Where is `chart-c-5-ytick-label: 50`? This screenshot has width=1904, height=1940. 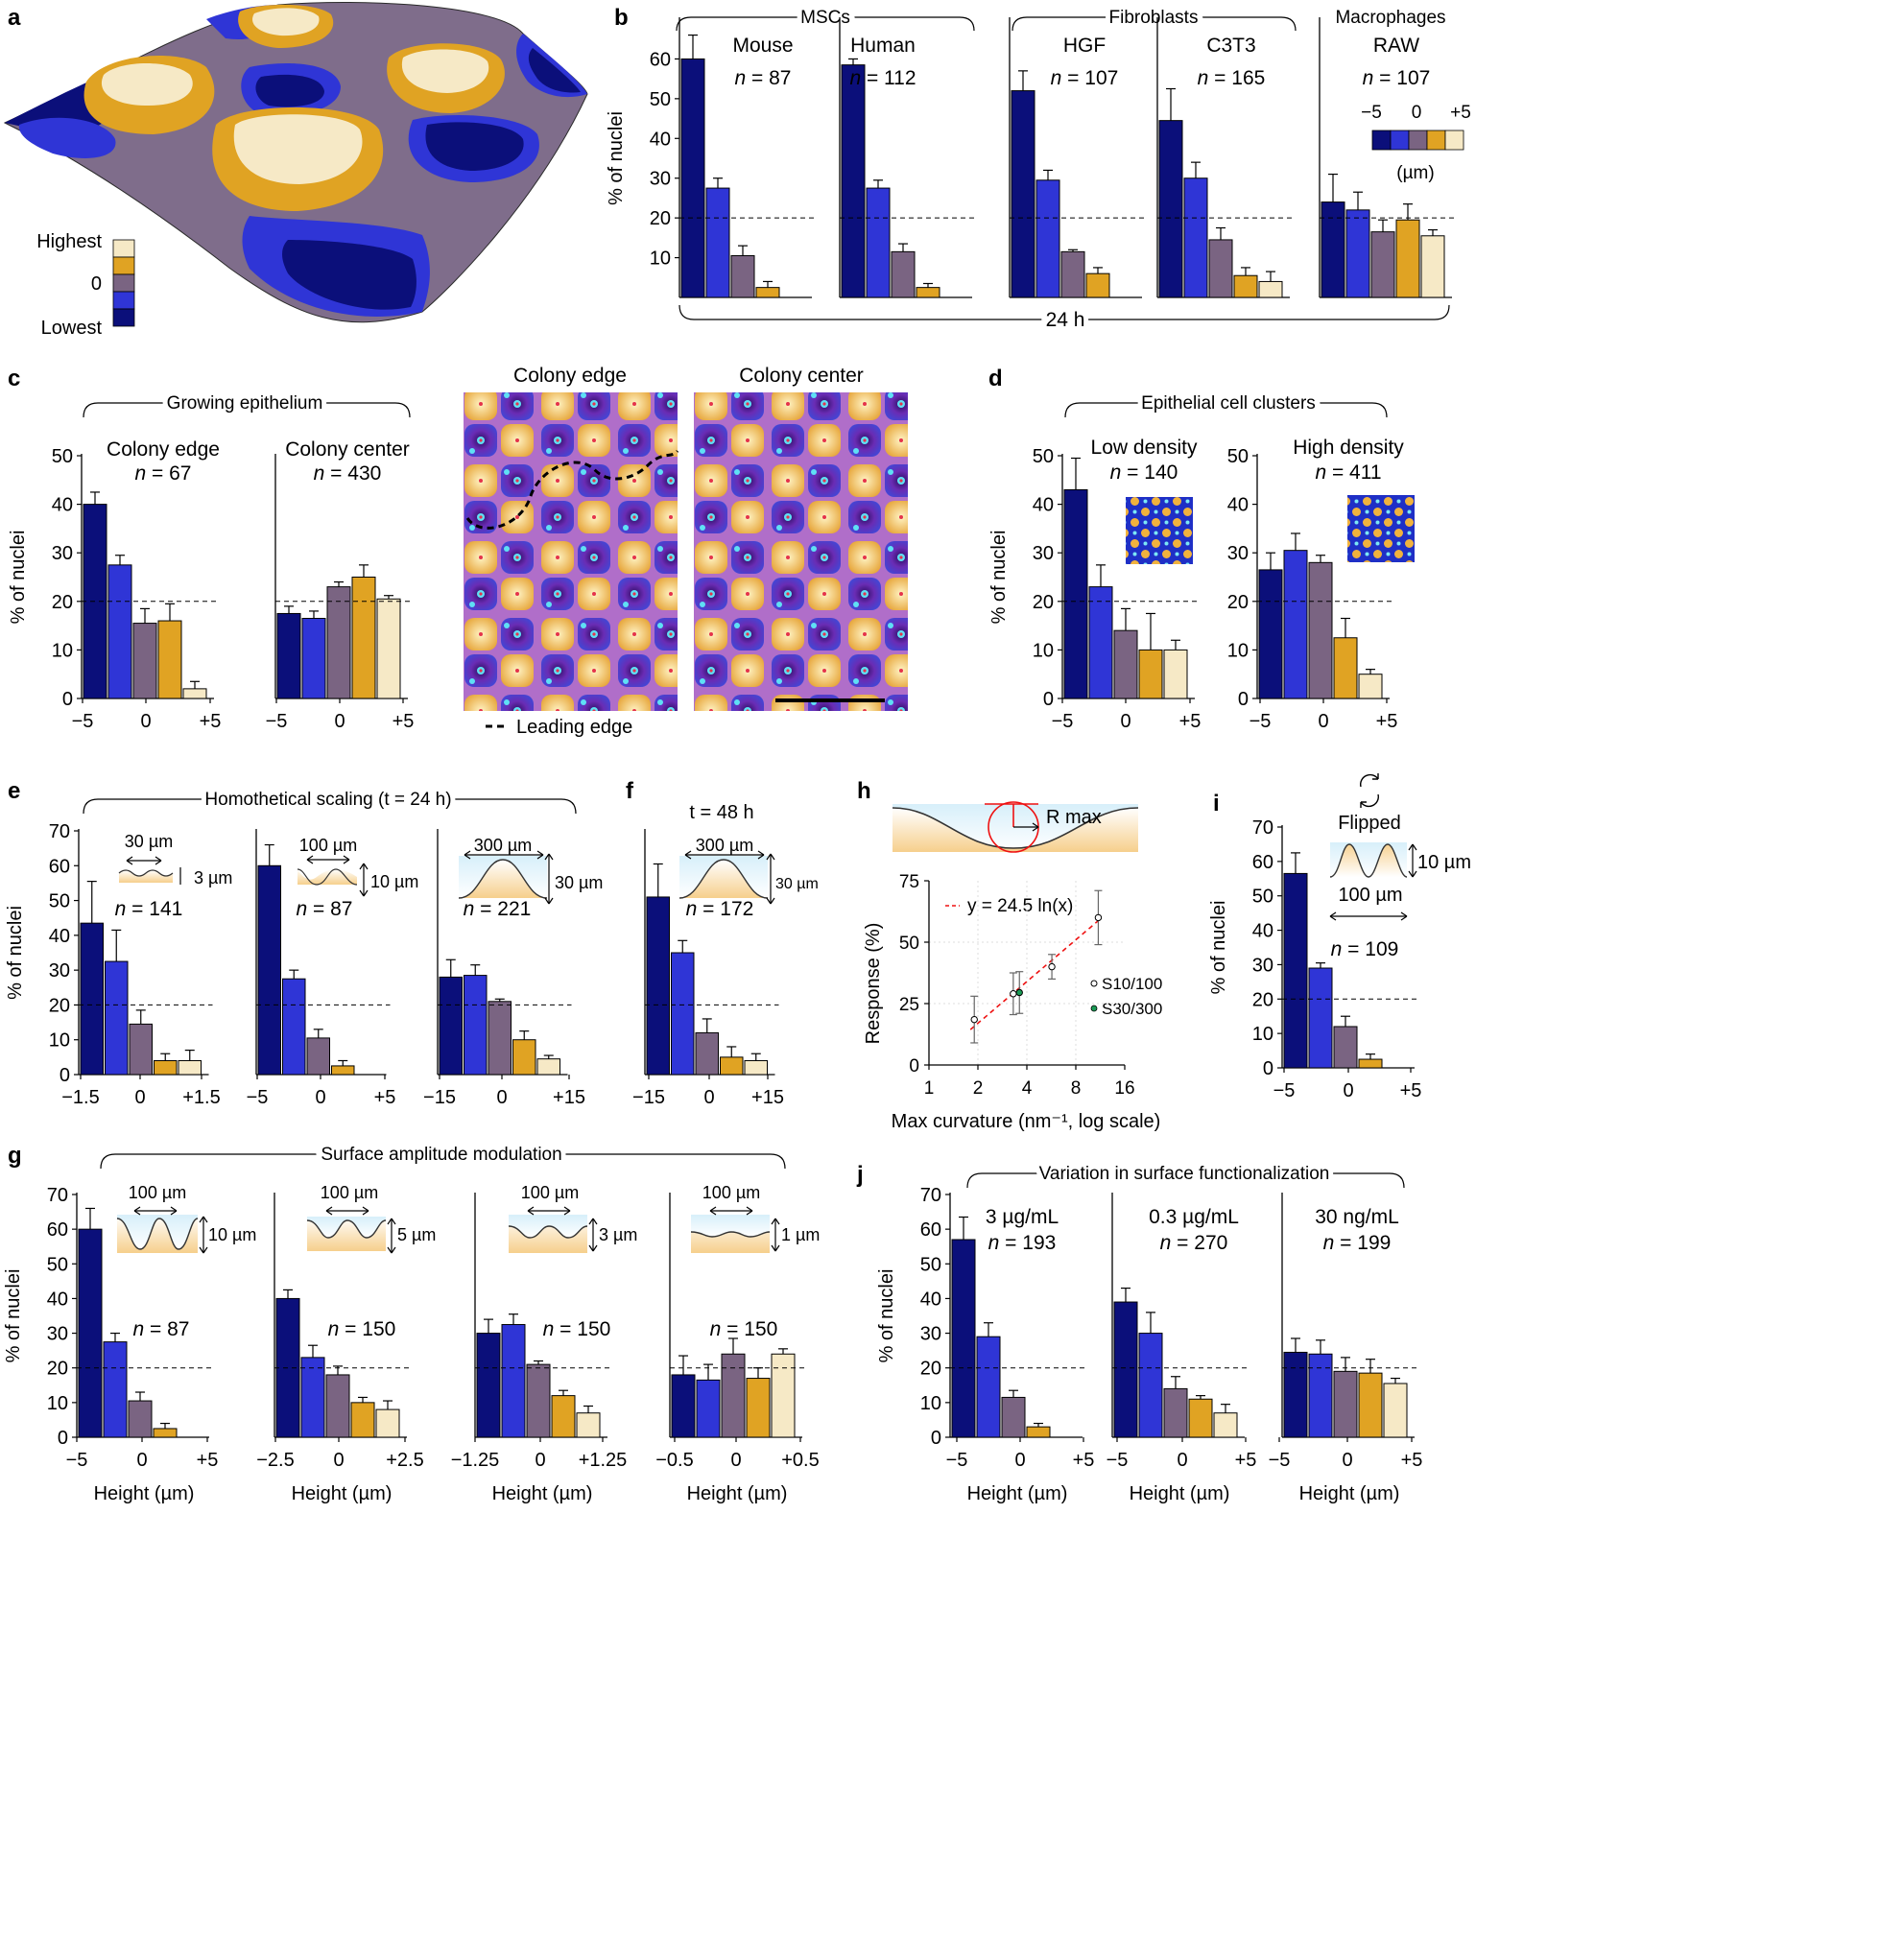 chart-c-5-ytick-label: 50 is located at coordinates (63, 457).